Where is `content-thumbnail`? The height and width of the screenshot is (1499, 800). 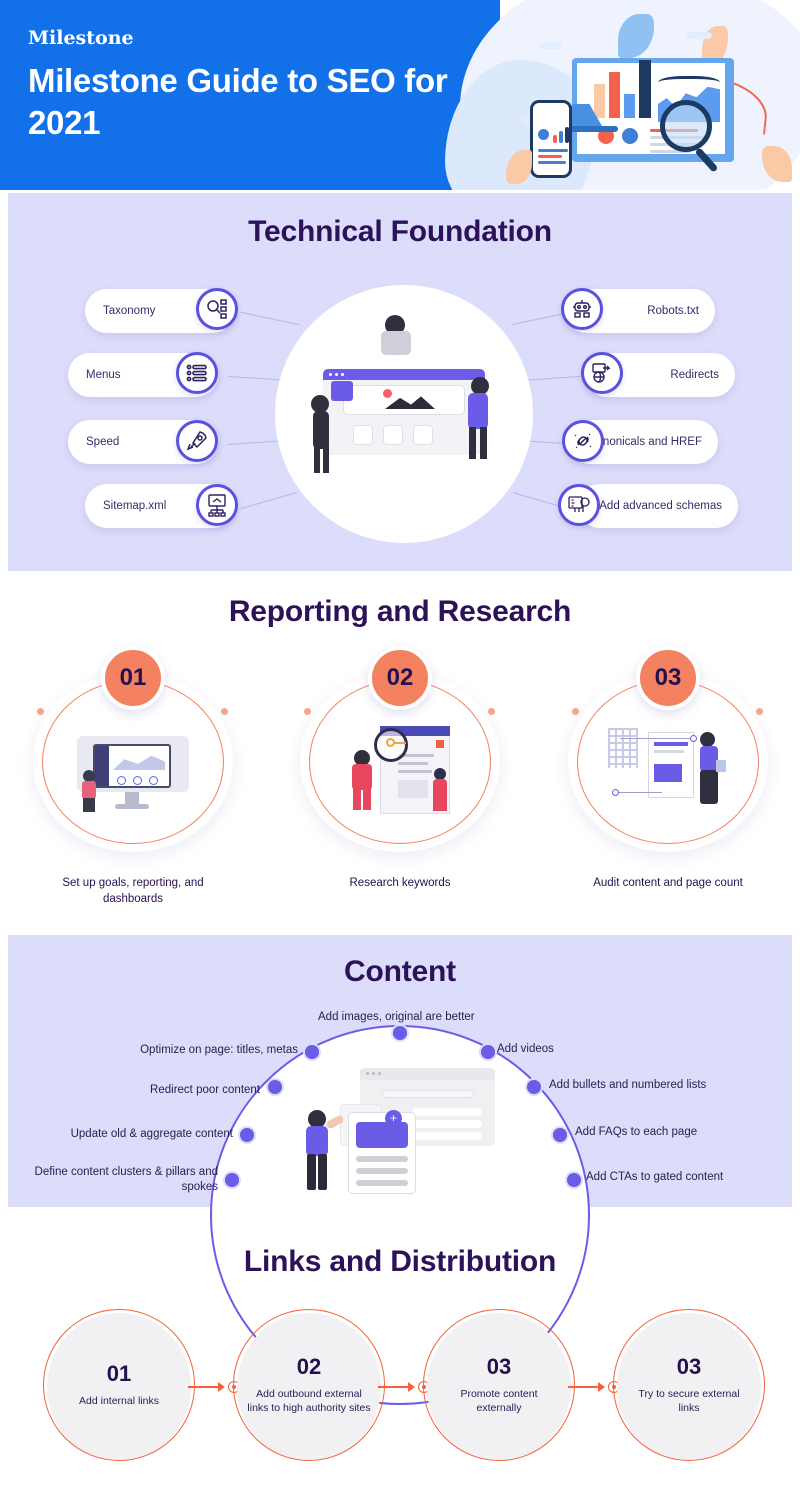
content-thumbnail is located at coordinates (382, 1135).